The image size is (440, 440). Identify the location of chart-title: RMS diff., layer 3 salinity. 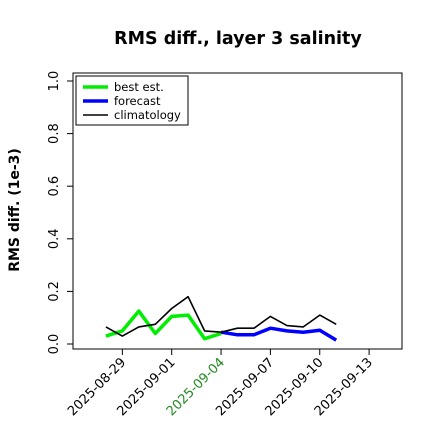
(238, 39).